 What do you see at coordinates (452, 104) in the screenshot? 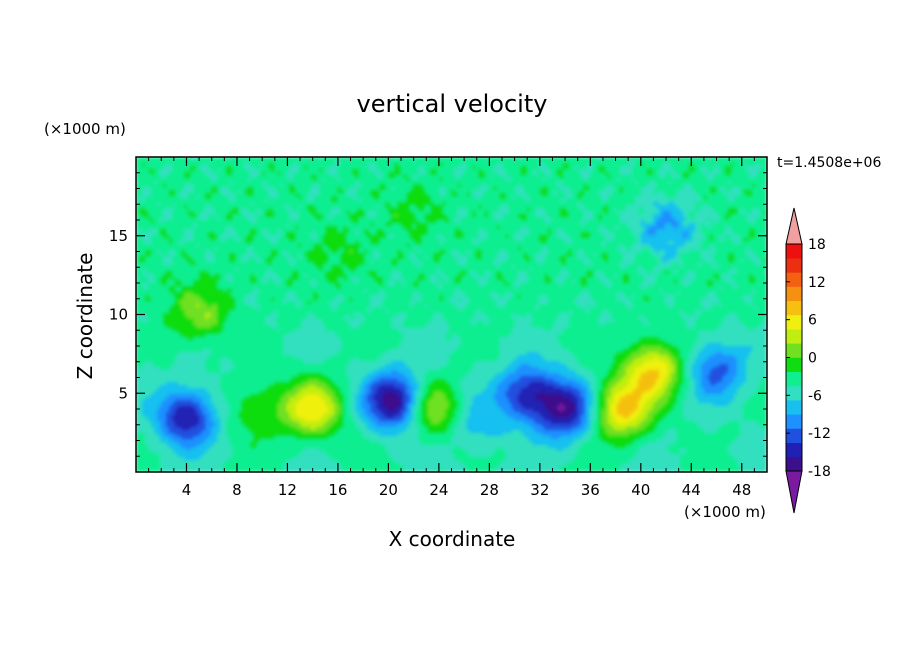
I see `chart-title: vertical velocity` at bounding box center [452, 104].